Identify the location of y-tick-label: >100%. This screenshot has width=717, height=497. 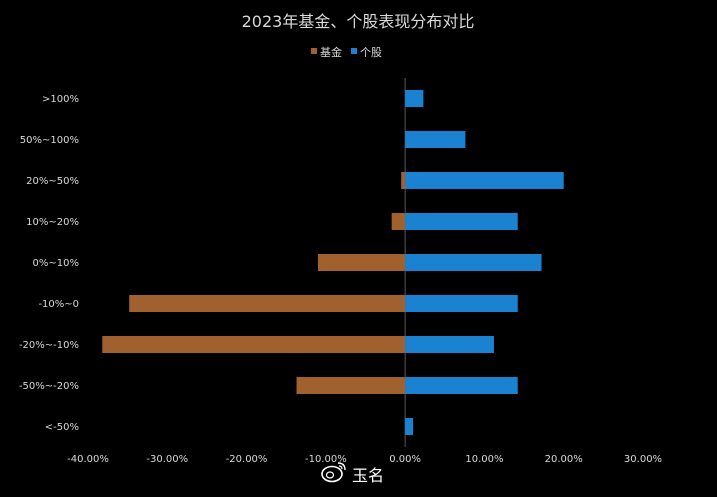
(60, 99).